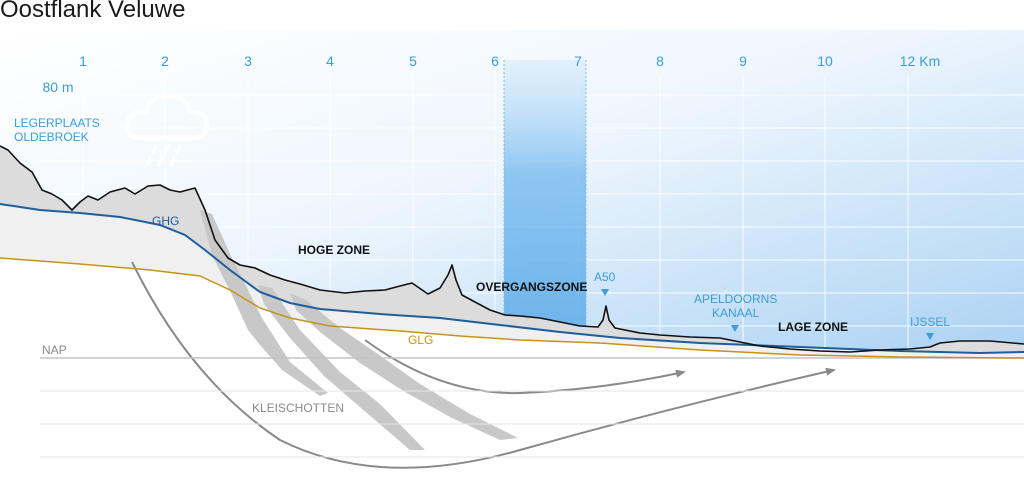 The image size is (1024, 490). What do you see at coordinates (825, 61) in the screenshot?
I see `km-tick-label: 10` at bounding box center [825, 61].